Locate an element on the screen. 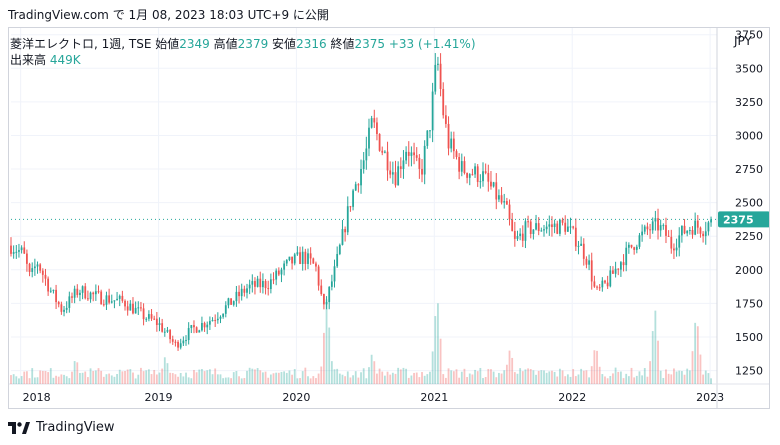 Image resolution: width=780 pixels, height=445 pixels. high-label: 高値 is located at coordinates (225, 44).